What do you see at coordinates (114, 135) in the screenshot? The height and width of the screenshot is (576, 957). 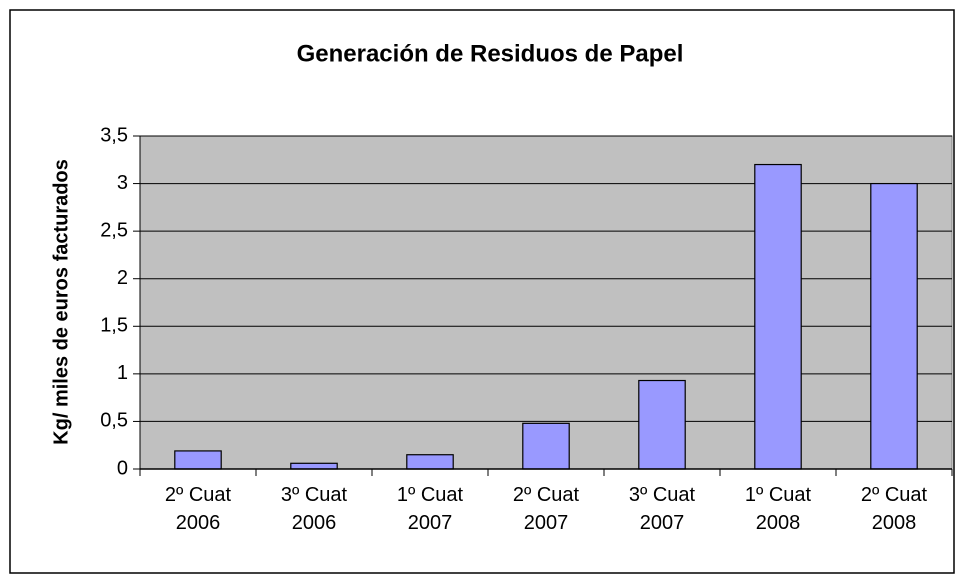 I see `y-tick-label: 3,5` at bounding box center [114, 135].